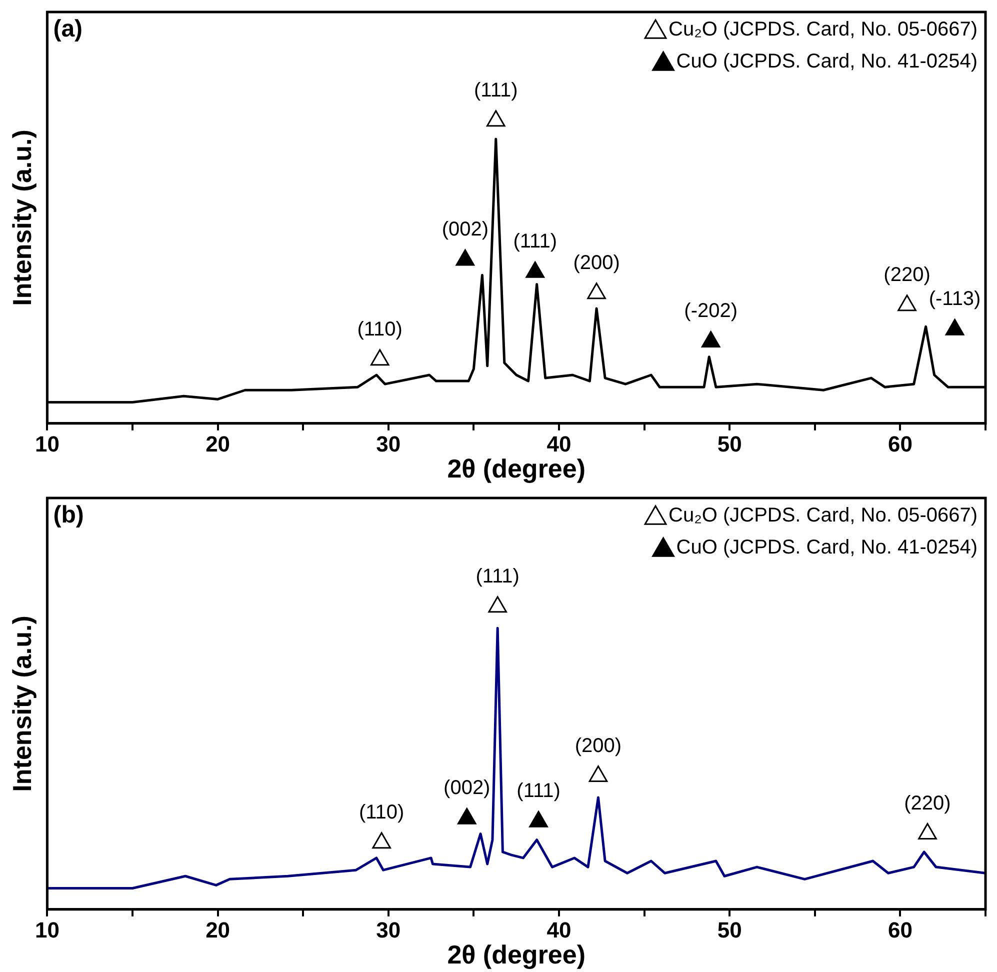  What do you see at coordinates (68, 515) in the screenshot?
I see `chart-title: (b)` at bounding box center [68, 515].